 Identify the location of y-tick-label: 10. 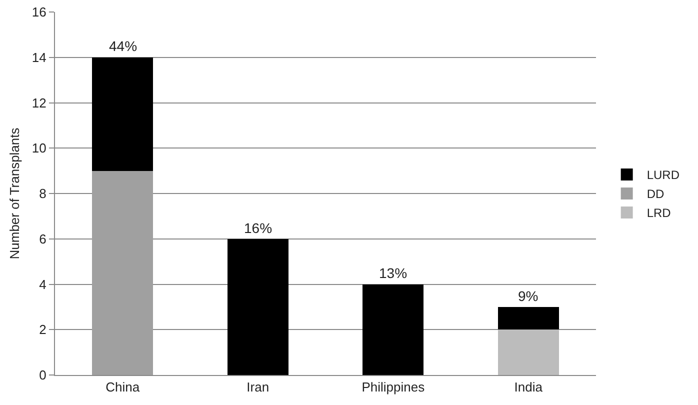
(39, 148).